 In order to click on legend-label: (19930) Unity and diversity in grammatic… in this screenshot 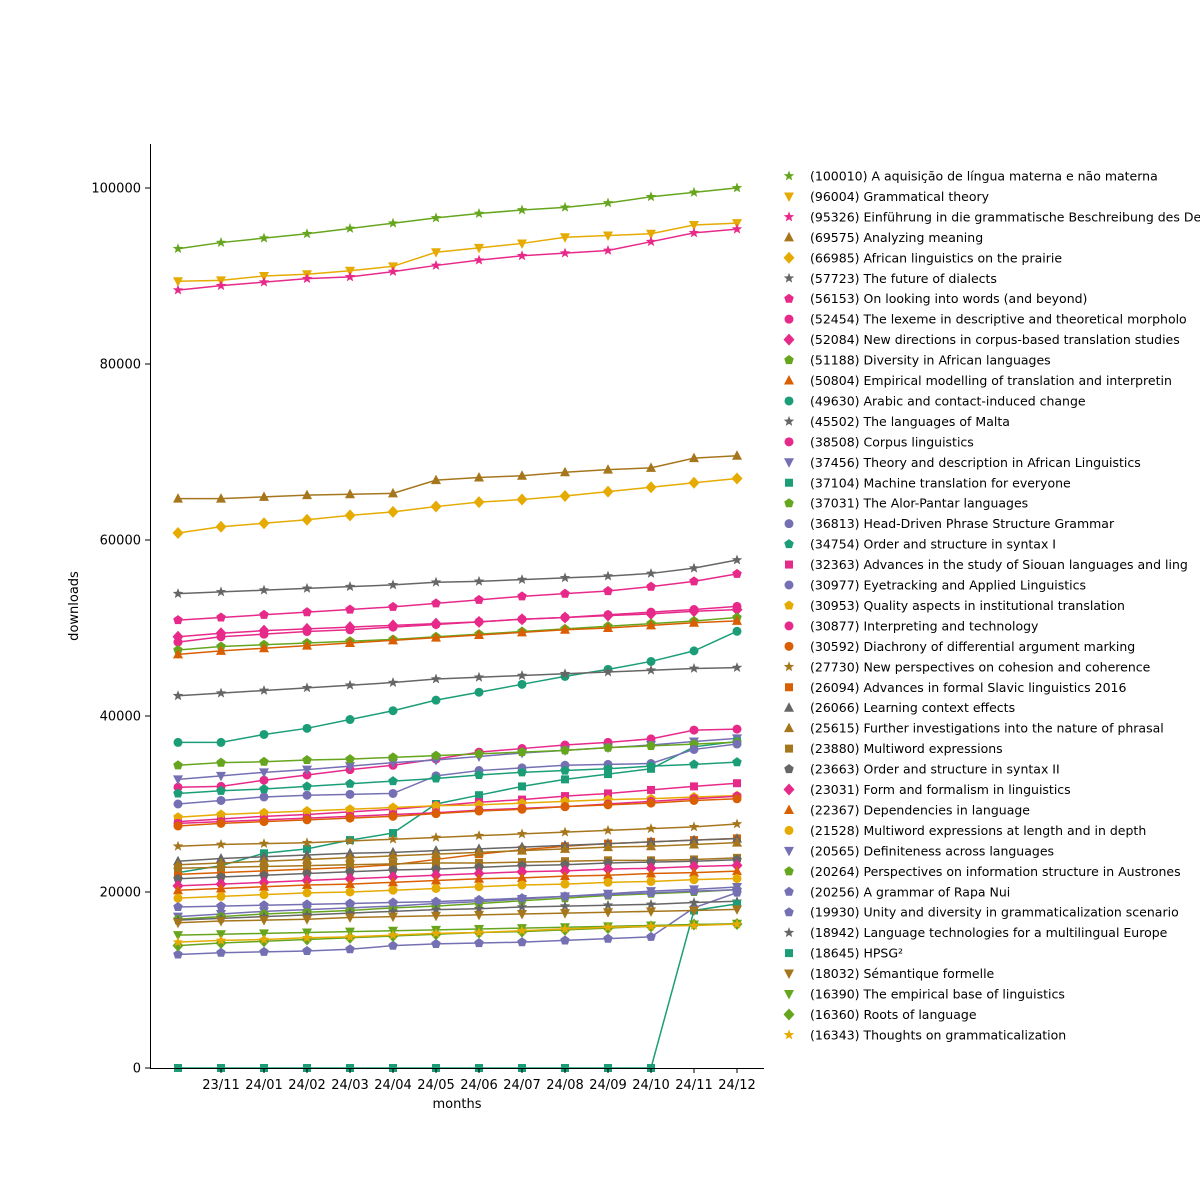, I will do `click(994, 912)`.